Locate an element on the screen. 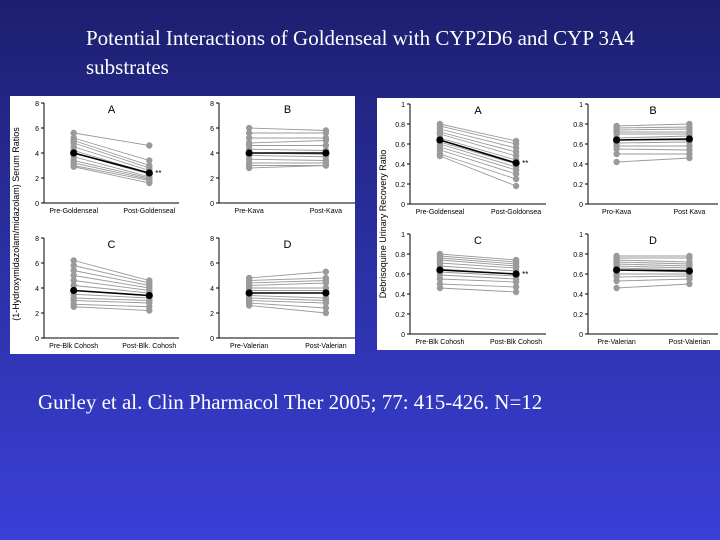  panel-b: 0 0.2 0.4 0.6 0.8 1 Pro-Kava Post Kava B is located at coordinates (645, 159).